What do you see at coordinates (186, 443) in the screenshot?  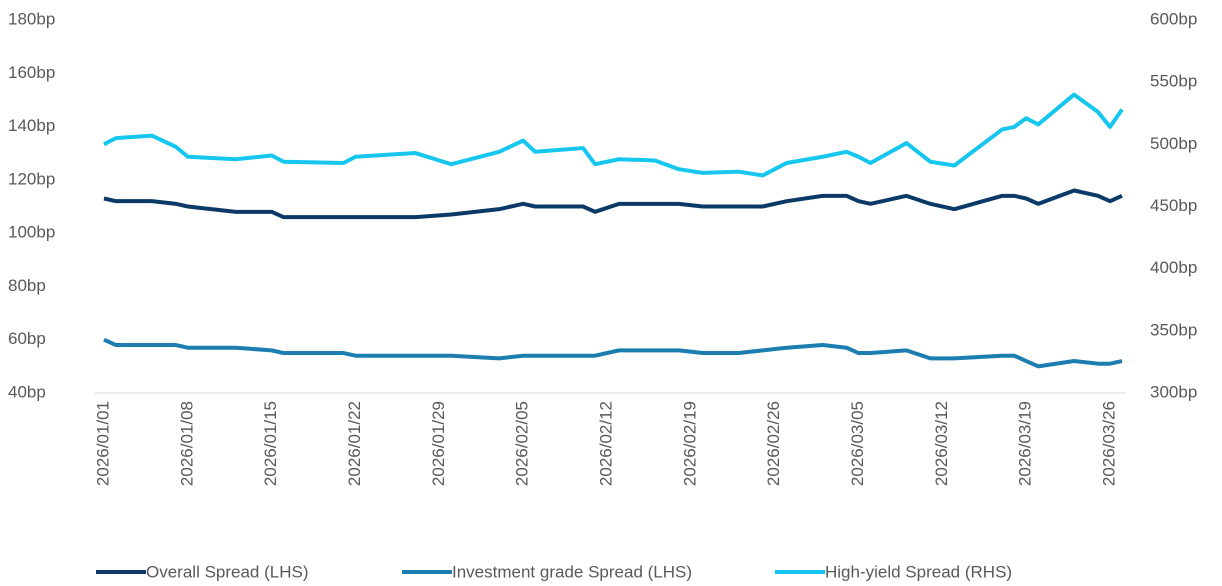 I see `x-tick-label: 2026/01/08` at bounding box center [186, 443].